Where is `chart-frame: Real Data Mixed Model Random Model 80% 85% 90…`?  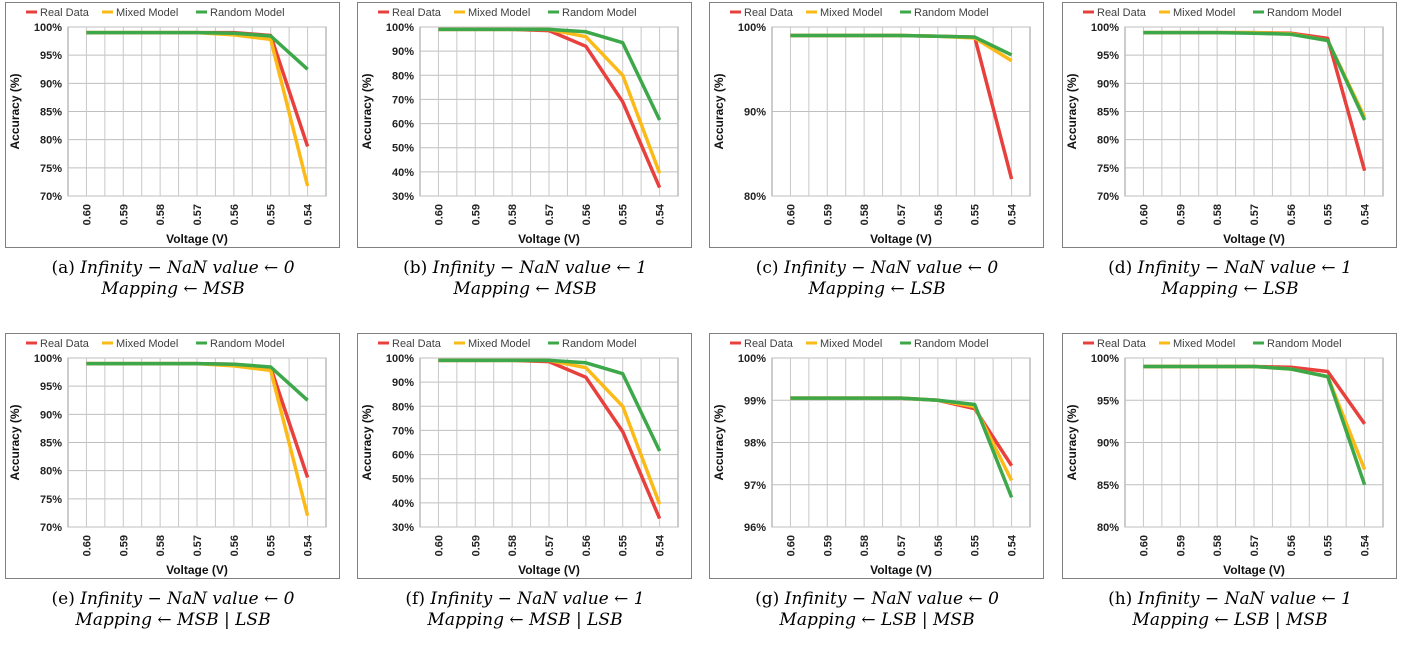 chart-frame: Real Data Mixed Model Random Model 80% 85% 90… is located at coordinates (1229, 456).